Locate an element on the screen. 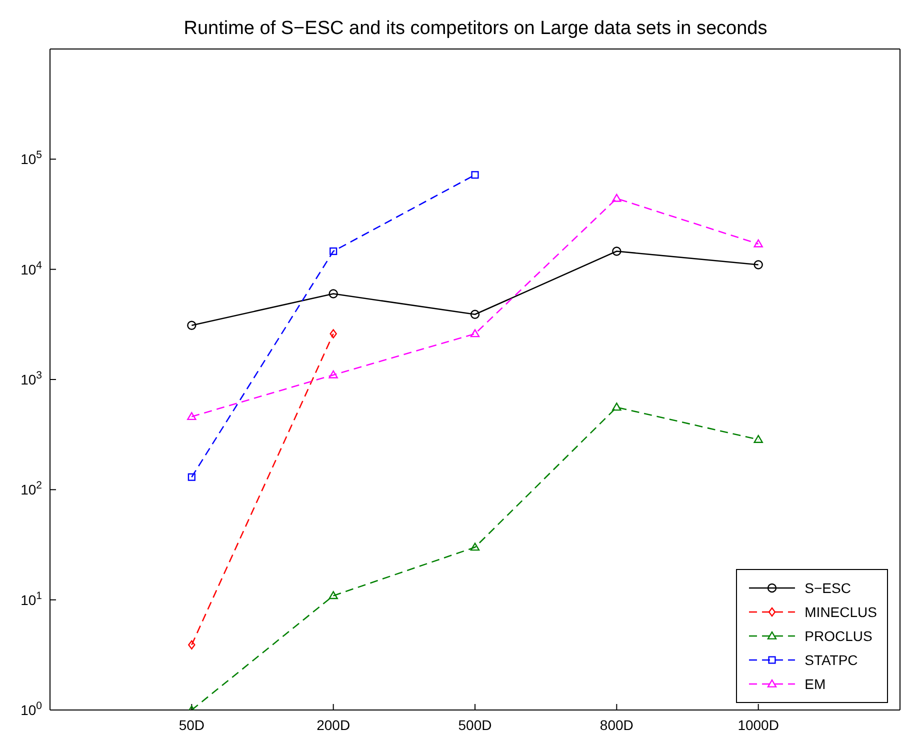  y-tick-label: 10$^{1}$ is located at coordinates (31, 599).